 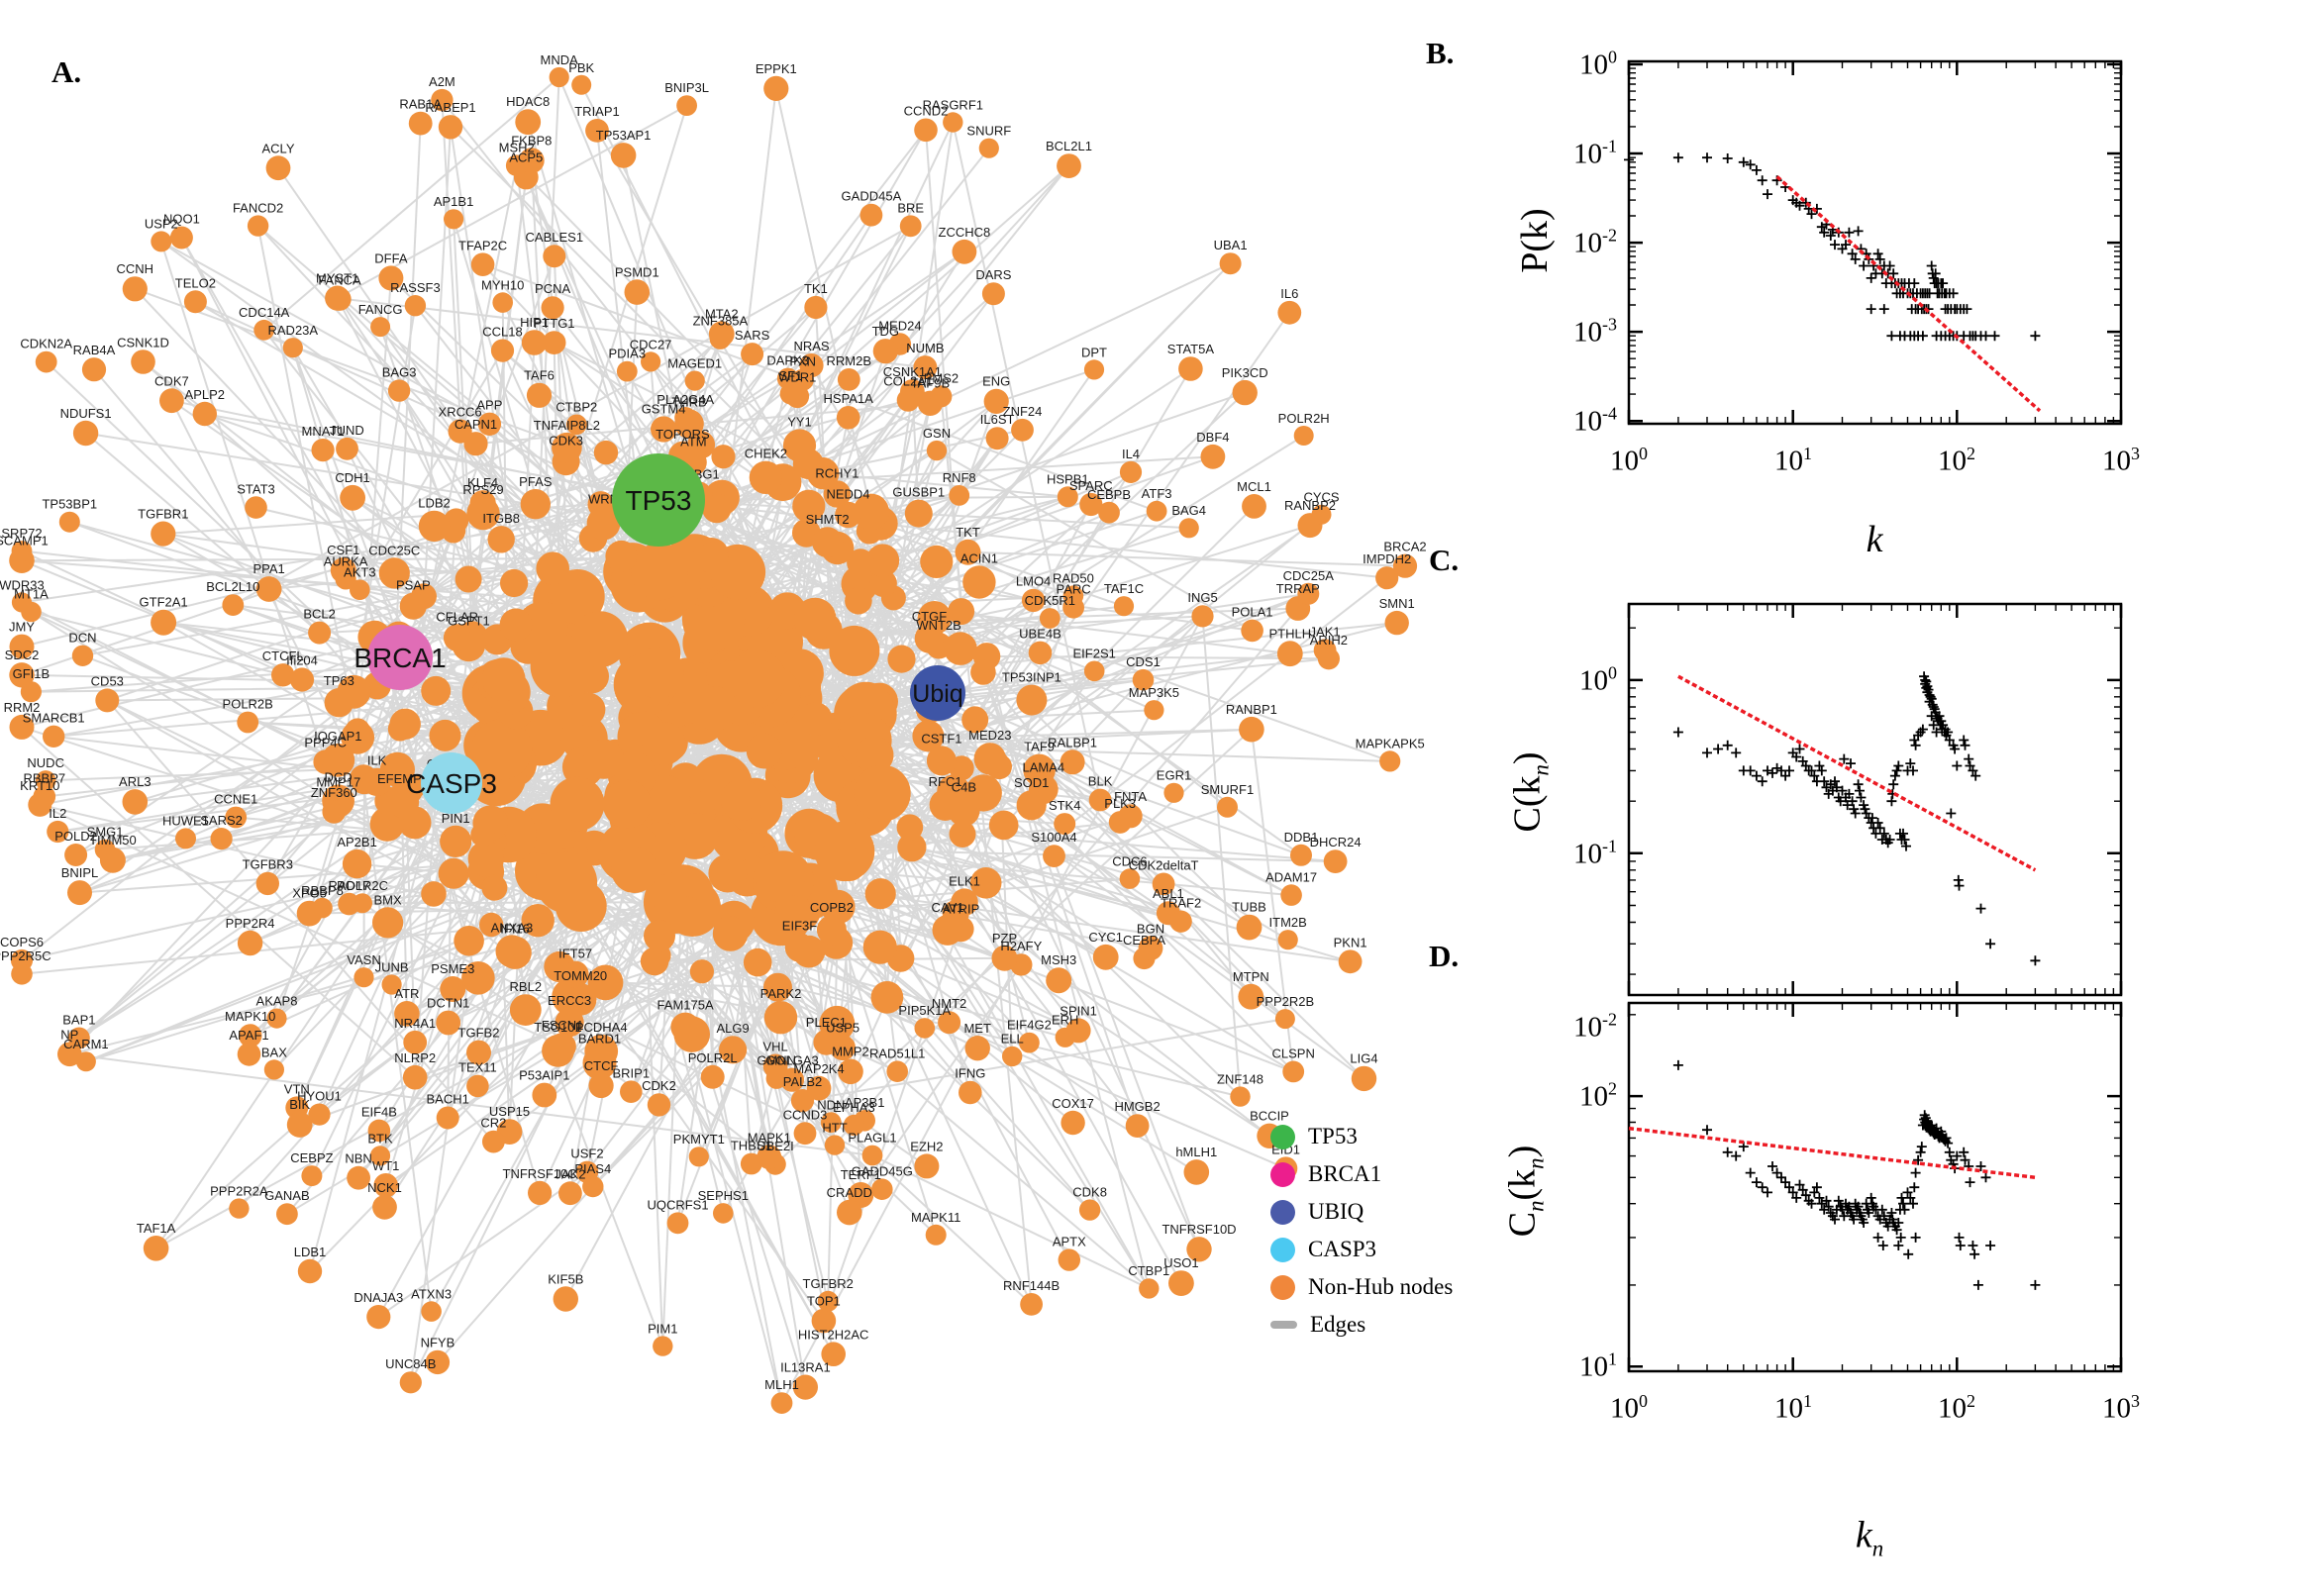 What do you see at coordinates (1150, 928) in the screenshot?
I see `node-label: BGN` at bounding box center [1150, 928].